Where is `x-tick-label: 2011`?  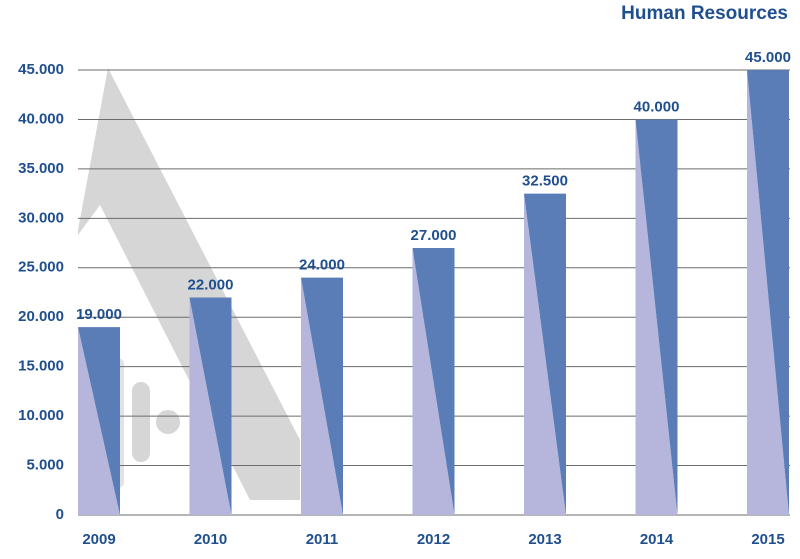 x-tick-label: 2011 is located at coordinates (322, 539).